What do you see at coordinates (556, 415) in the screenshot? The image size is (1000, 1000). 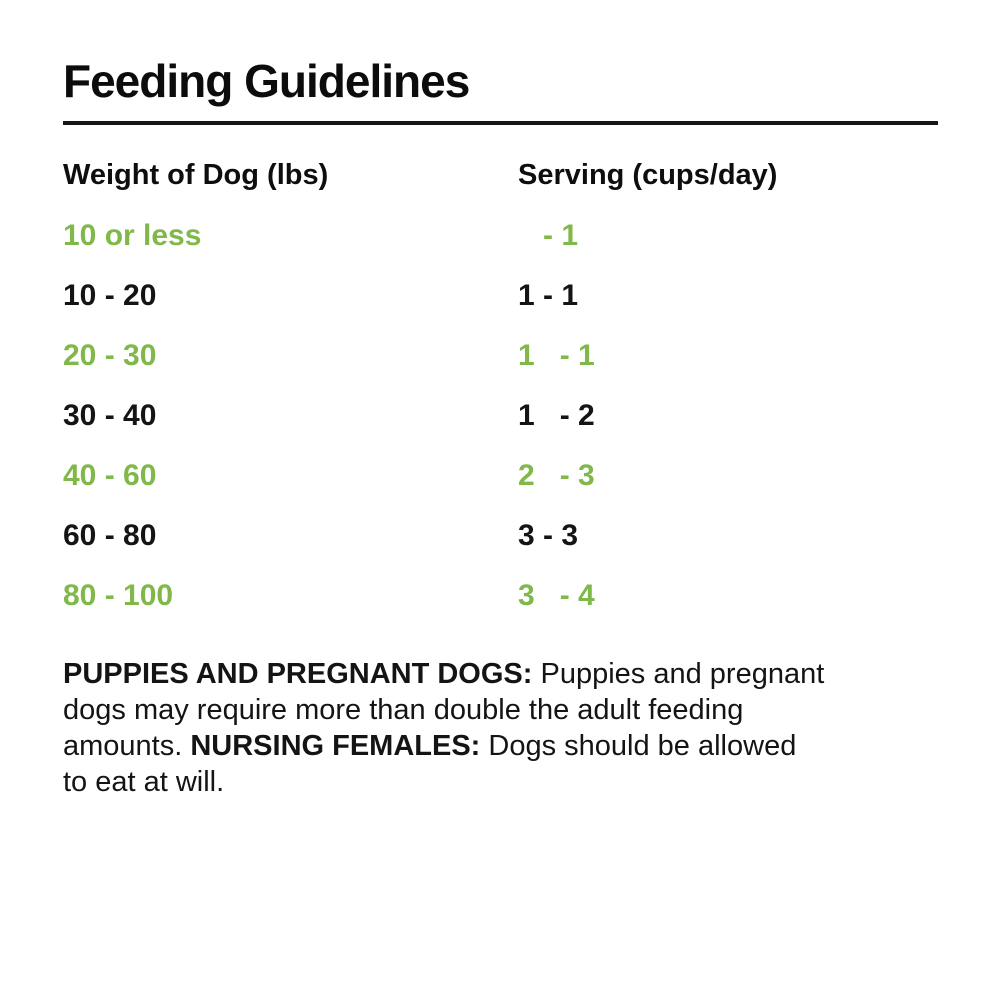 I see `serving-cell: 1 - 2` at bounding box center [556, 415].